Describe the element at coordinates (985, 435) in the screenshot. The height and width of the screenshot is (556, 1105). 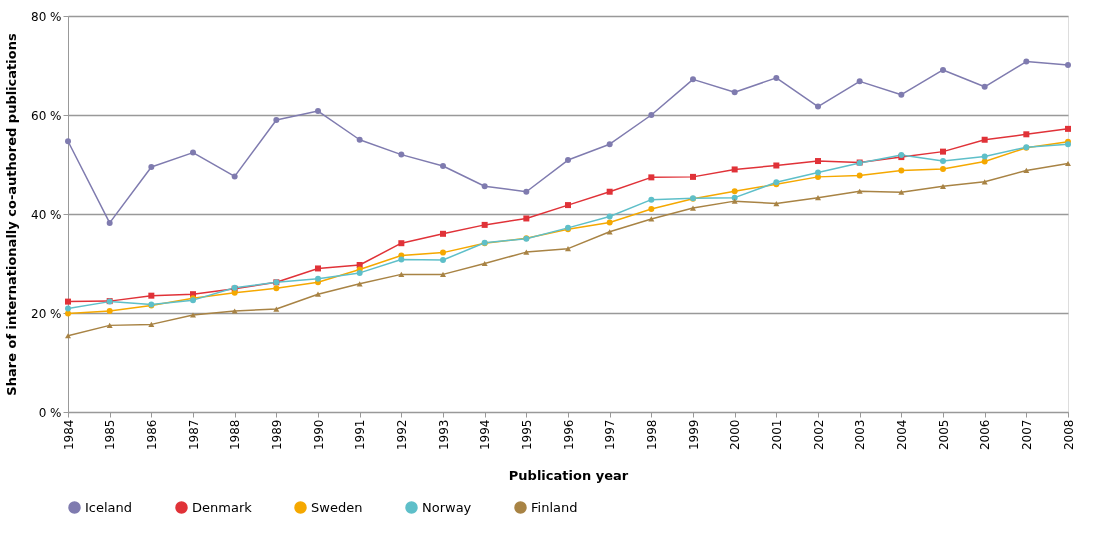
I see `x-tick-label: 2006` at that location.